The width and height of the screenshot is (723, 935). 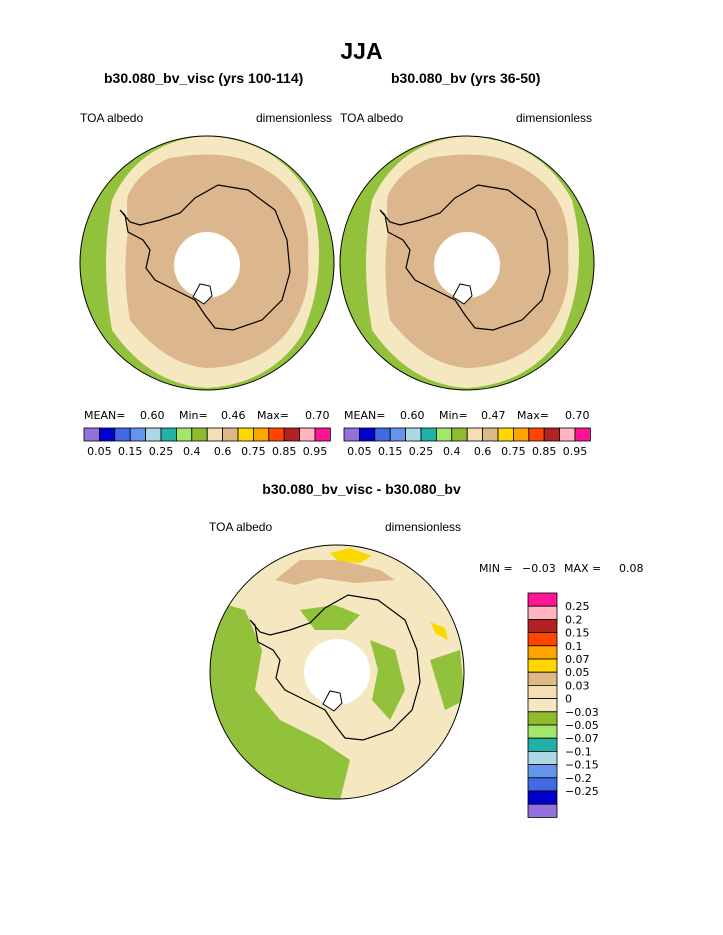 What do you see at coordinates (253, 451) in the screenshot?
I see `panel-1-colorbar-tick-label: 0.75` at bounding box center [253, 451].